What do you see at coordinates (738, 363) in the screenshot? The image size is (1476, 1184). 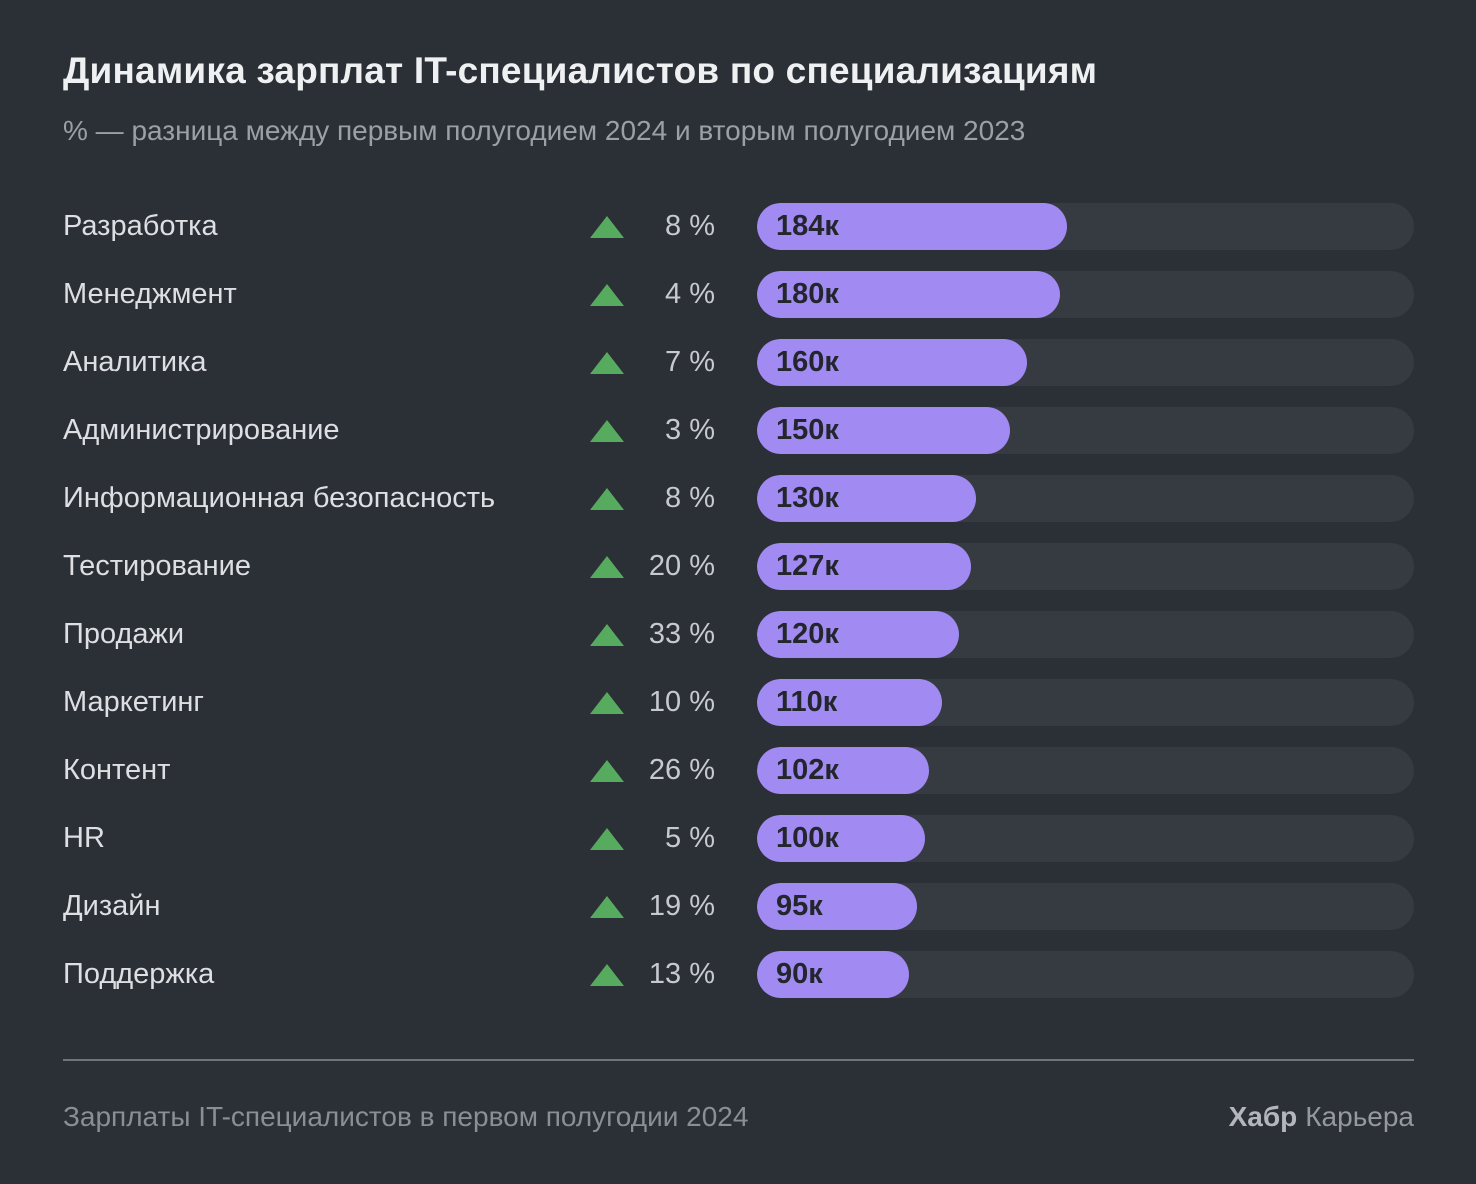 I see `chart-row: Аналитика 7 % 160к` at bounding box center [738, 363].